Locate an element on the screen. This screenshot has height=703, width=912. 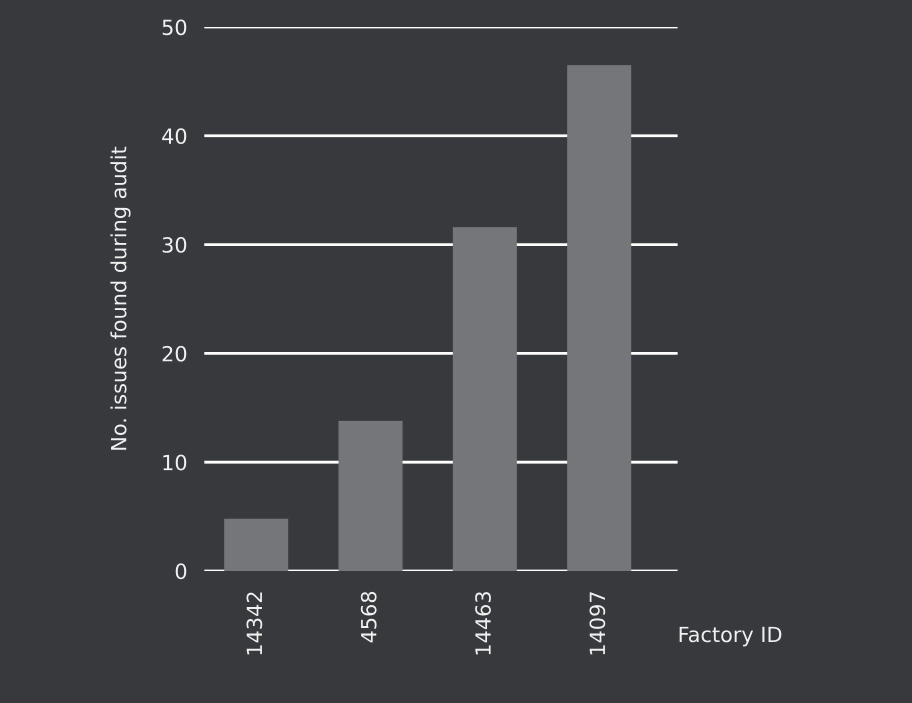
y-tick-label: 40 is located at coordinates (174, 136).